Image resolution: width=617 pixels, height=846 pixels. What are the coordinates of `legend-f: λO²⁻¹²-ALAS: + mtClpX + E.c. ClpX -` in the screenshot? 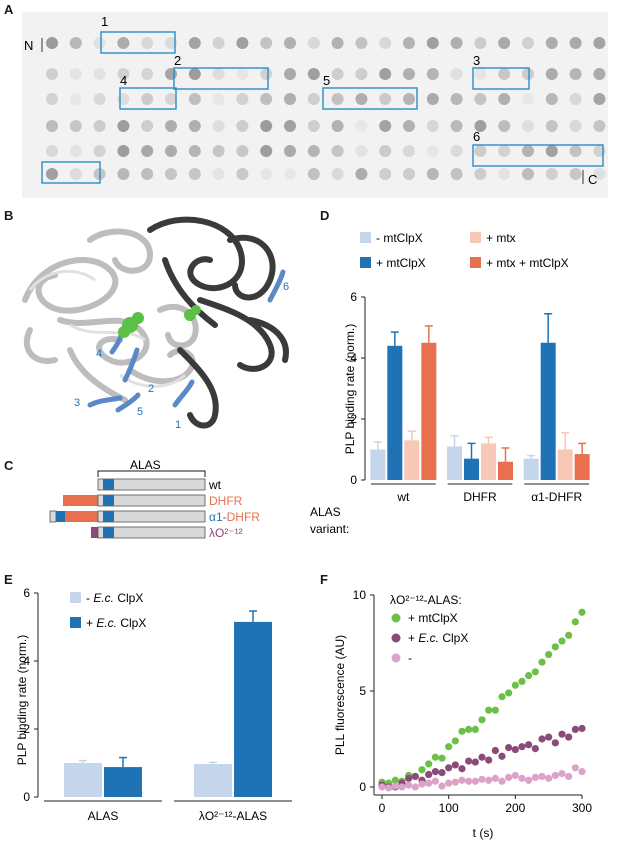 It's located at (429, 629).